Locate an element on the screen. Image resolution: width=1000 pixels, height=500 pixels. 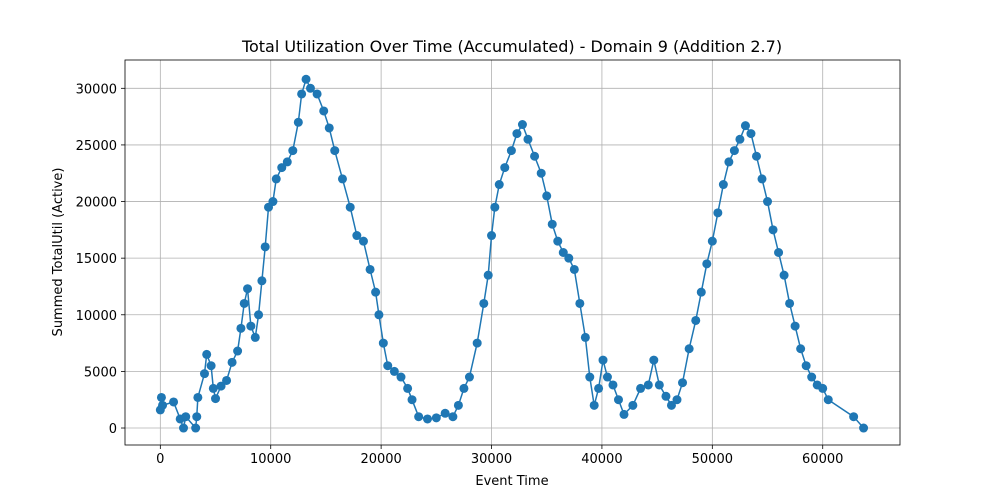
y-tick-label: 5000 is located at coordinates (100, 372).